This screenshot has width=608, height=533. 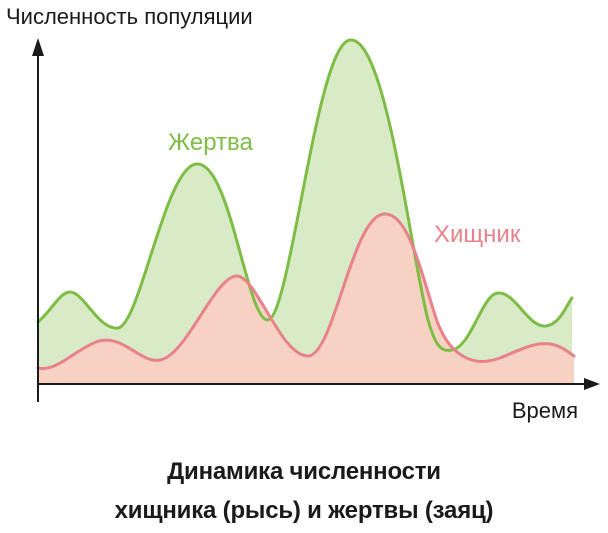 I want to click on x-axis-arrow-icon, so click(x=592, y=384).